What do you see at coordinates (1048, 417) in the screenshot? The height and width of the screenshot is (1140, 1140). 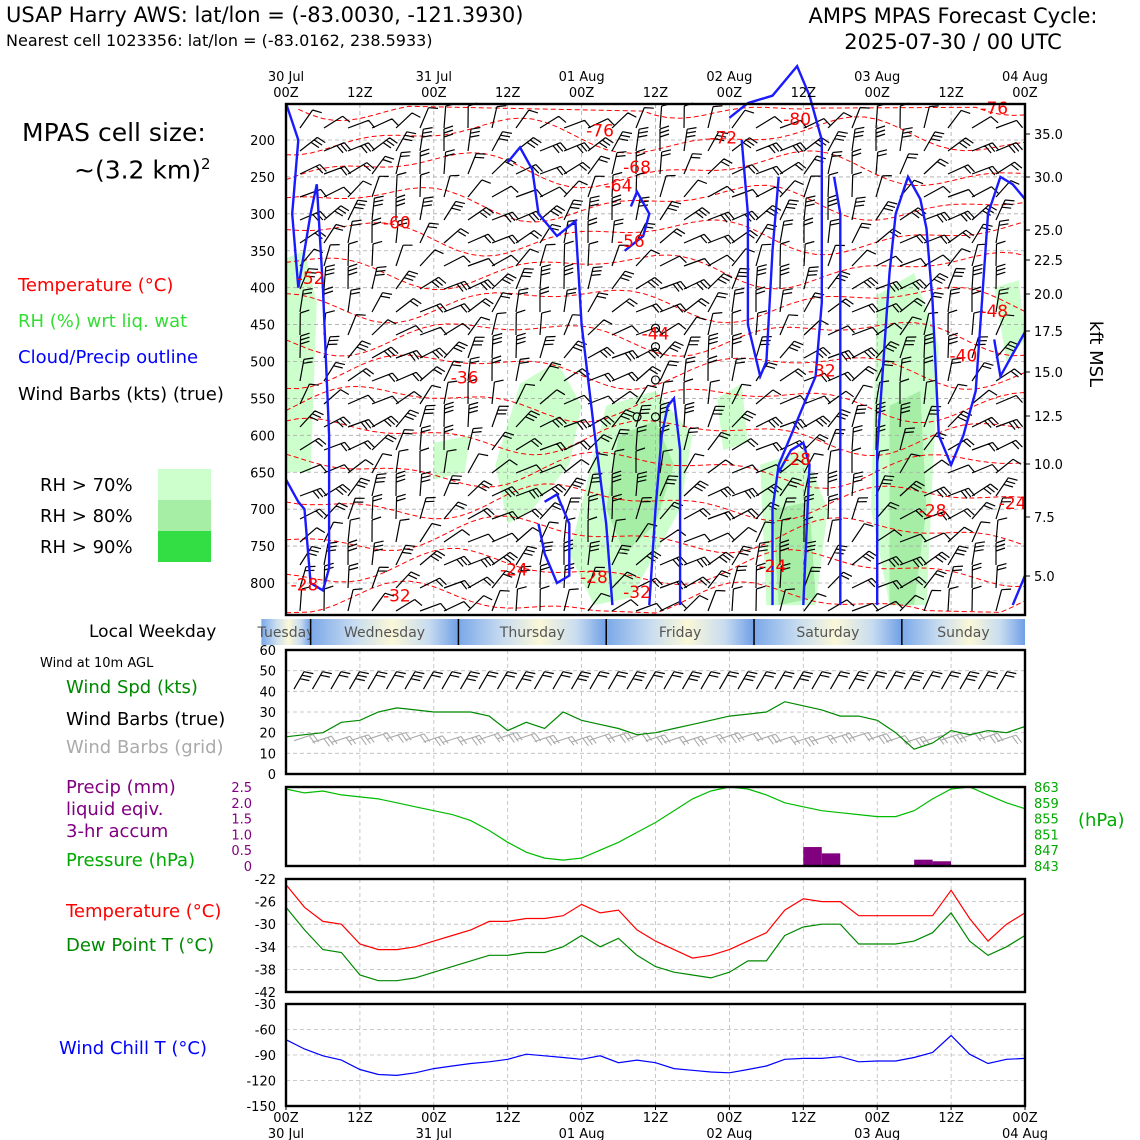 I see `kft-tick-label: 12.5` at bounding box center [1048, 417].